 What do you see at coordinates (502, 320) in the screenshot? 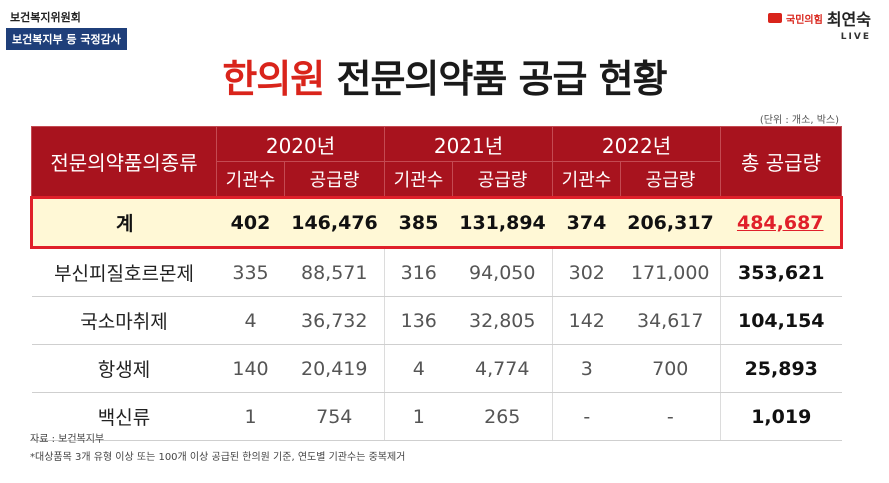
I see `table-cell: 32,805` at bounding box center [502, 320].